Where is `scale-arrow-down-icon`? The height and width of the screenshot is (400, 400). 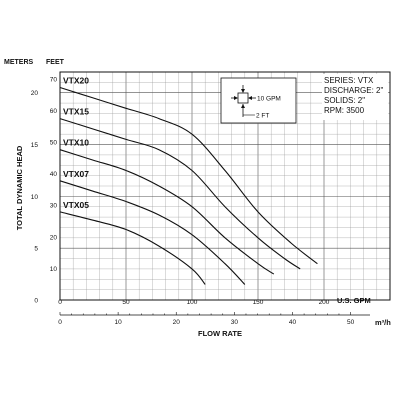
scale-arrow-down-icon is located at coordinates (243, 91).